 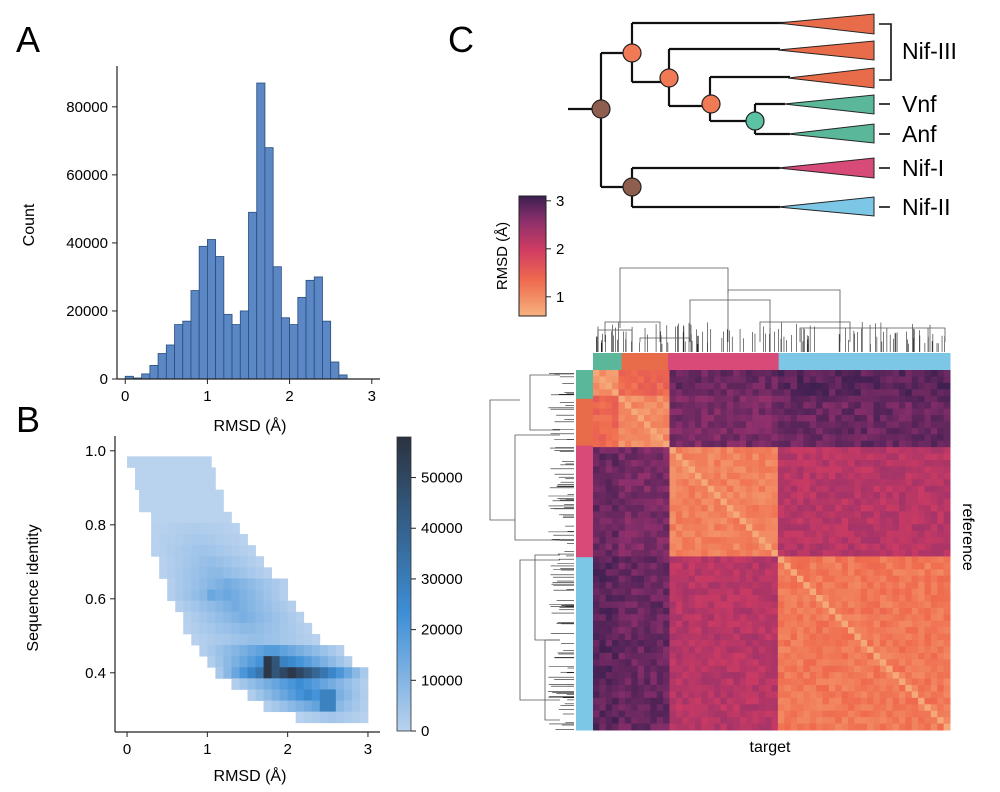 I want to click on label-anf: Anf, so click(x=919, y=134).